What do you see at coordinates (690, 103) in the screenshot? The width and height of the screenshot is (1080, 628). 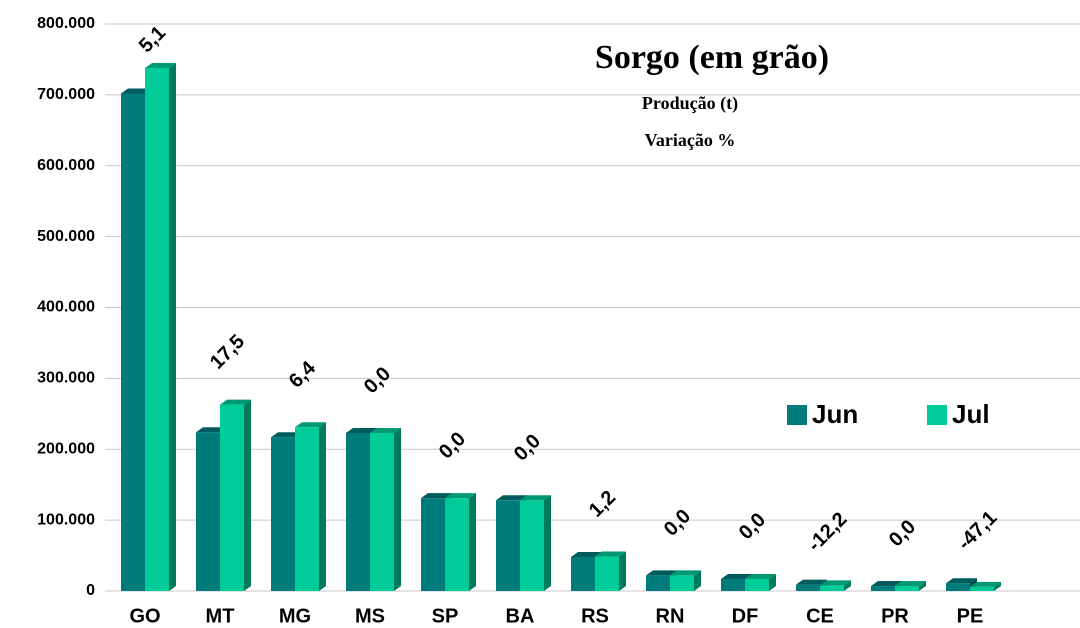 I see `subtitle: Produção (t)` at bounding box center [690, 103].